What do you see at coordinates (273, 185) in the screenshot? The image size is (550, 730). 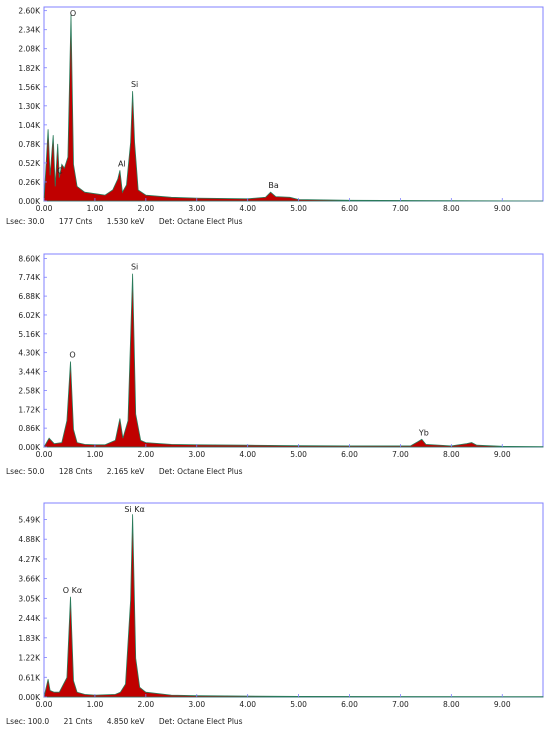 I see `peak-label: Ba` at bounding box center [273, 185].